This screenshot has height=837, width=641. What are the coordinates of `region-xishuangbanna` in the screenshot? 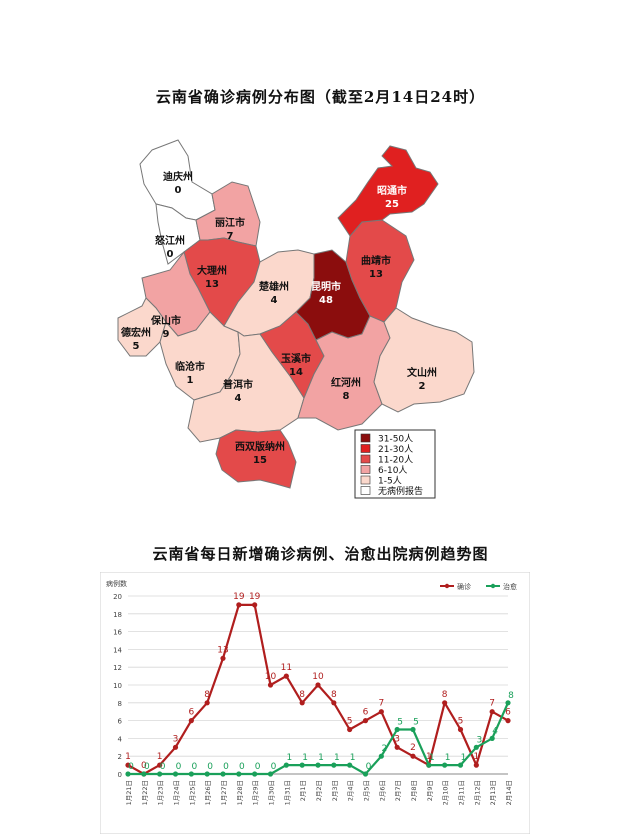 It's located at (256, 459).